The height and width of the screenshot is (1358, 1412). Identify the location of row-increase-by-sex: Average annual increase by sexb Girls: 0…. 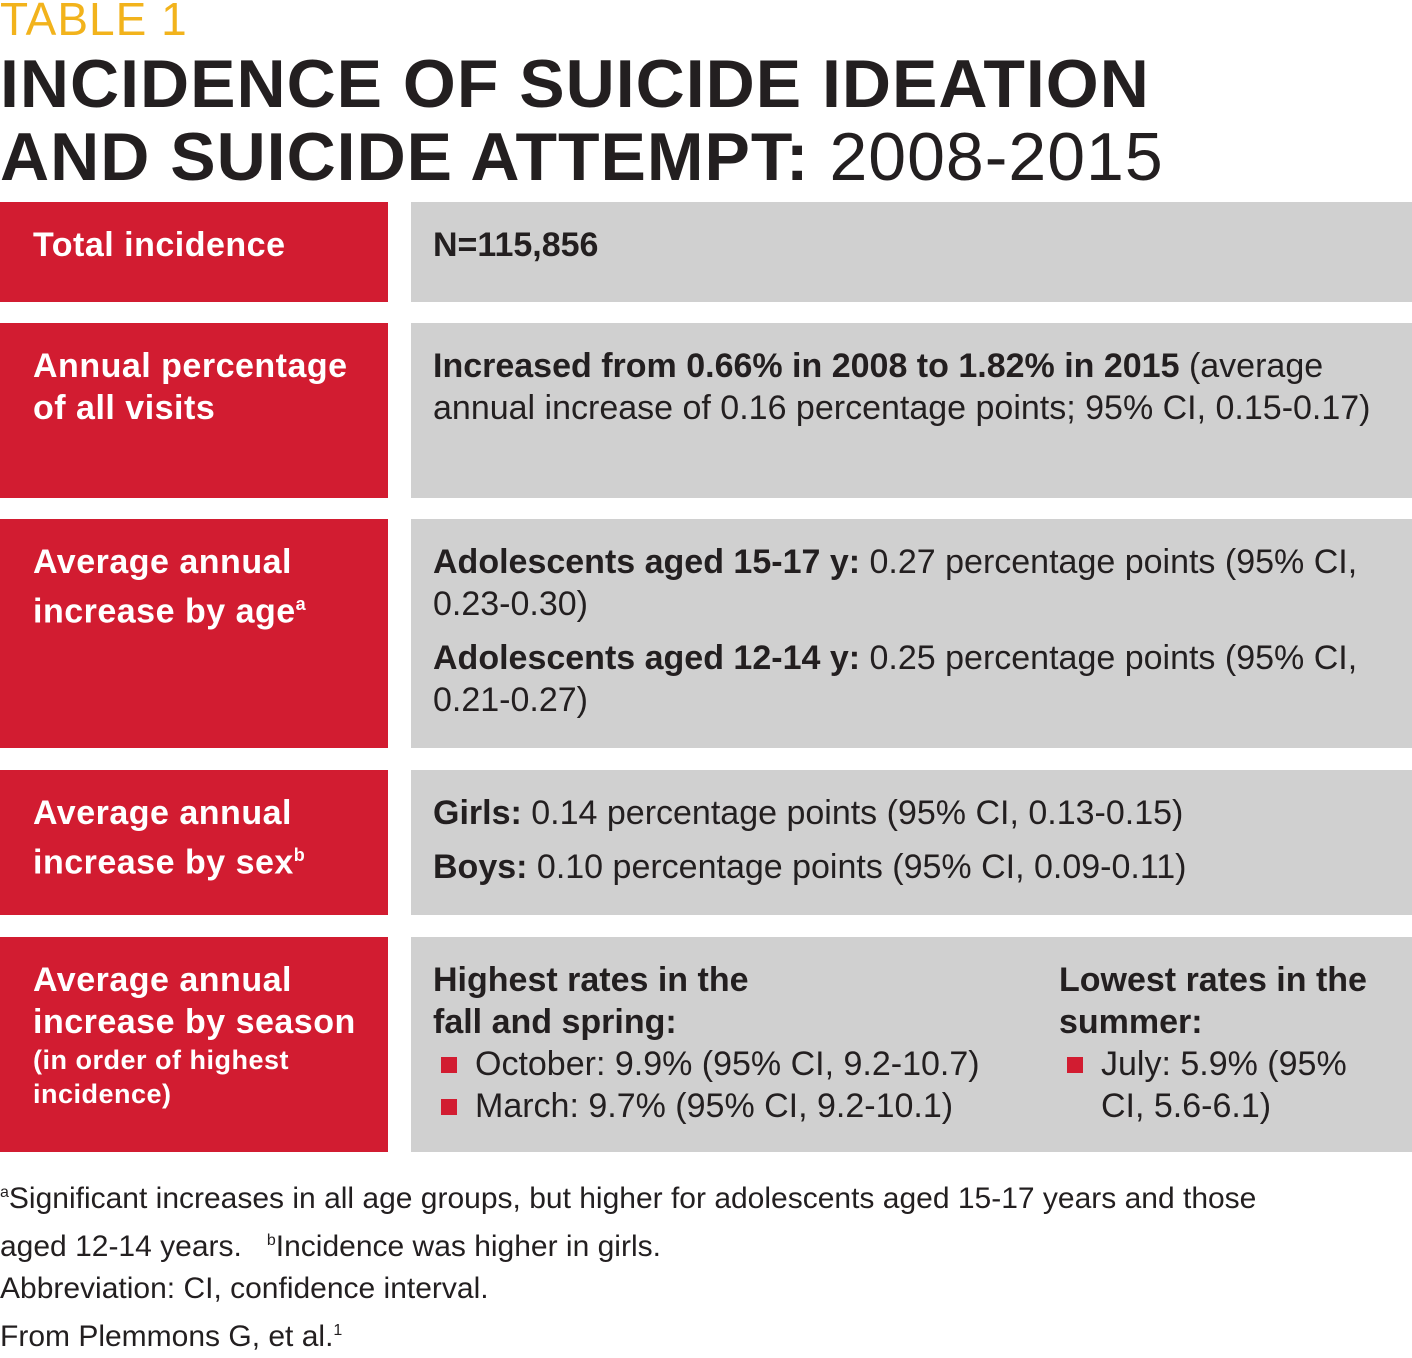
(706, 842).